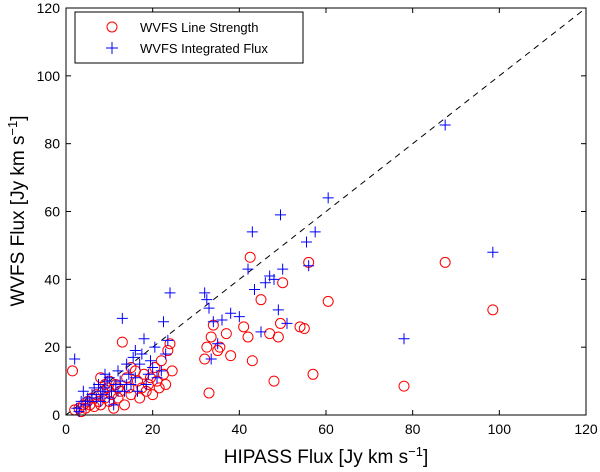 This screenshot has height=472, width=600. I want to click on y-tick-label: 80, so click(52, 144).